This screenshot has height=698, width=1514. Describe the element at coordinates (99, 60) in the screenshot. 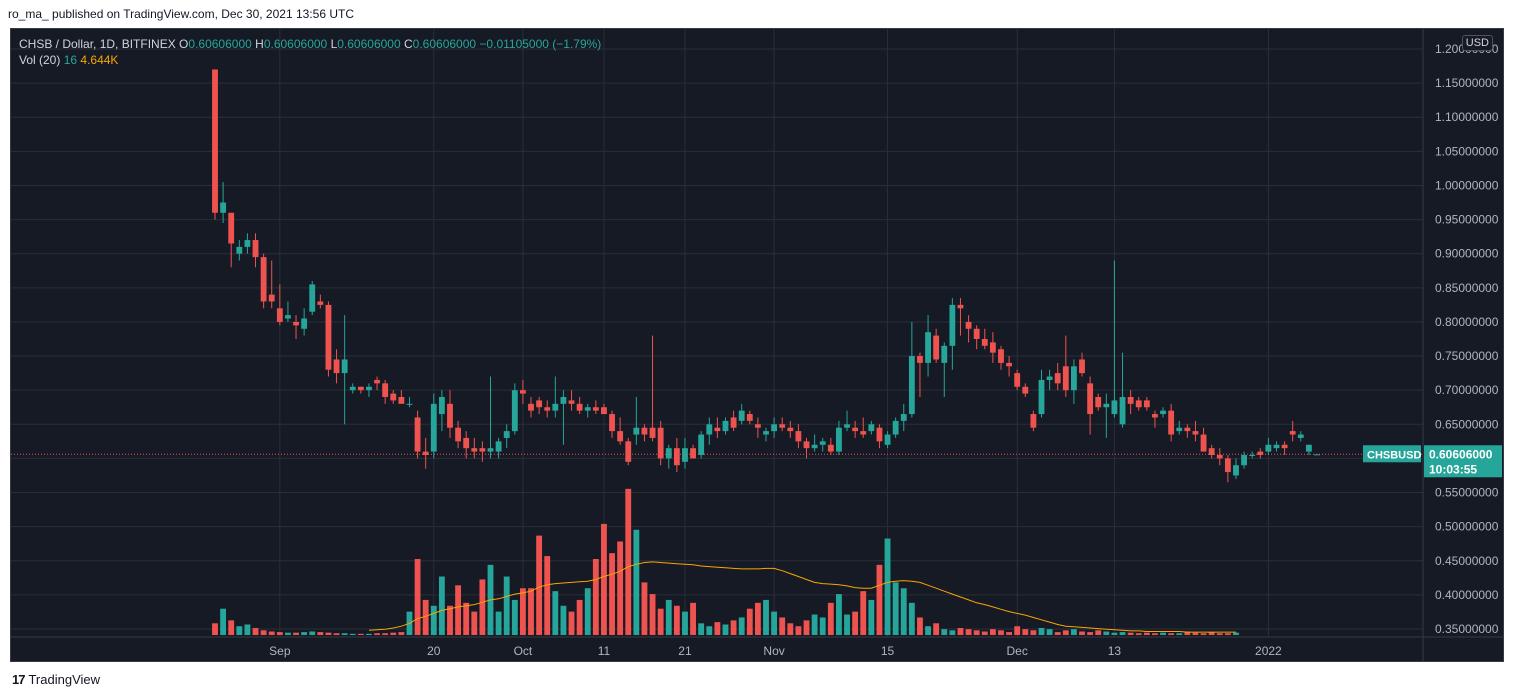

I see `volume-ma-value: 4.644K` at that location.